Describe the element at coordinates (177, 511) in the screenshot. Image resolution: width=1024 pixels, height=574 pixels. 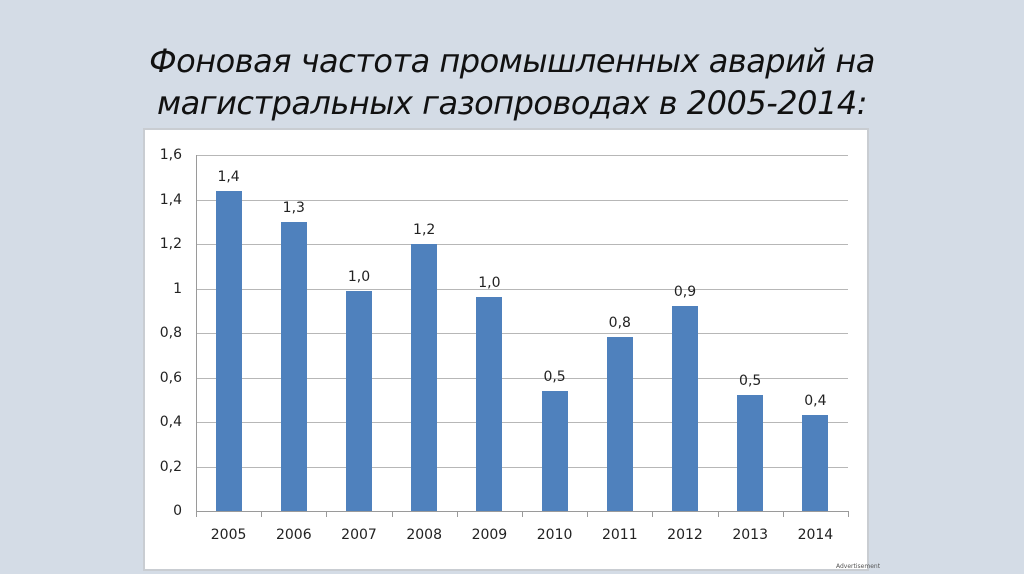
I see `y-tick-label: 0` at that location.